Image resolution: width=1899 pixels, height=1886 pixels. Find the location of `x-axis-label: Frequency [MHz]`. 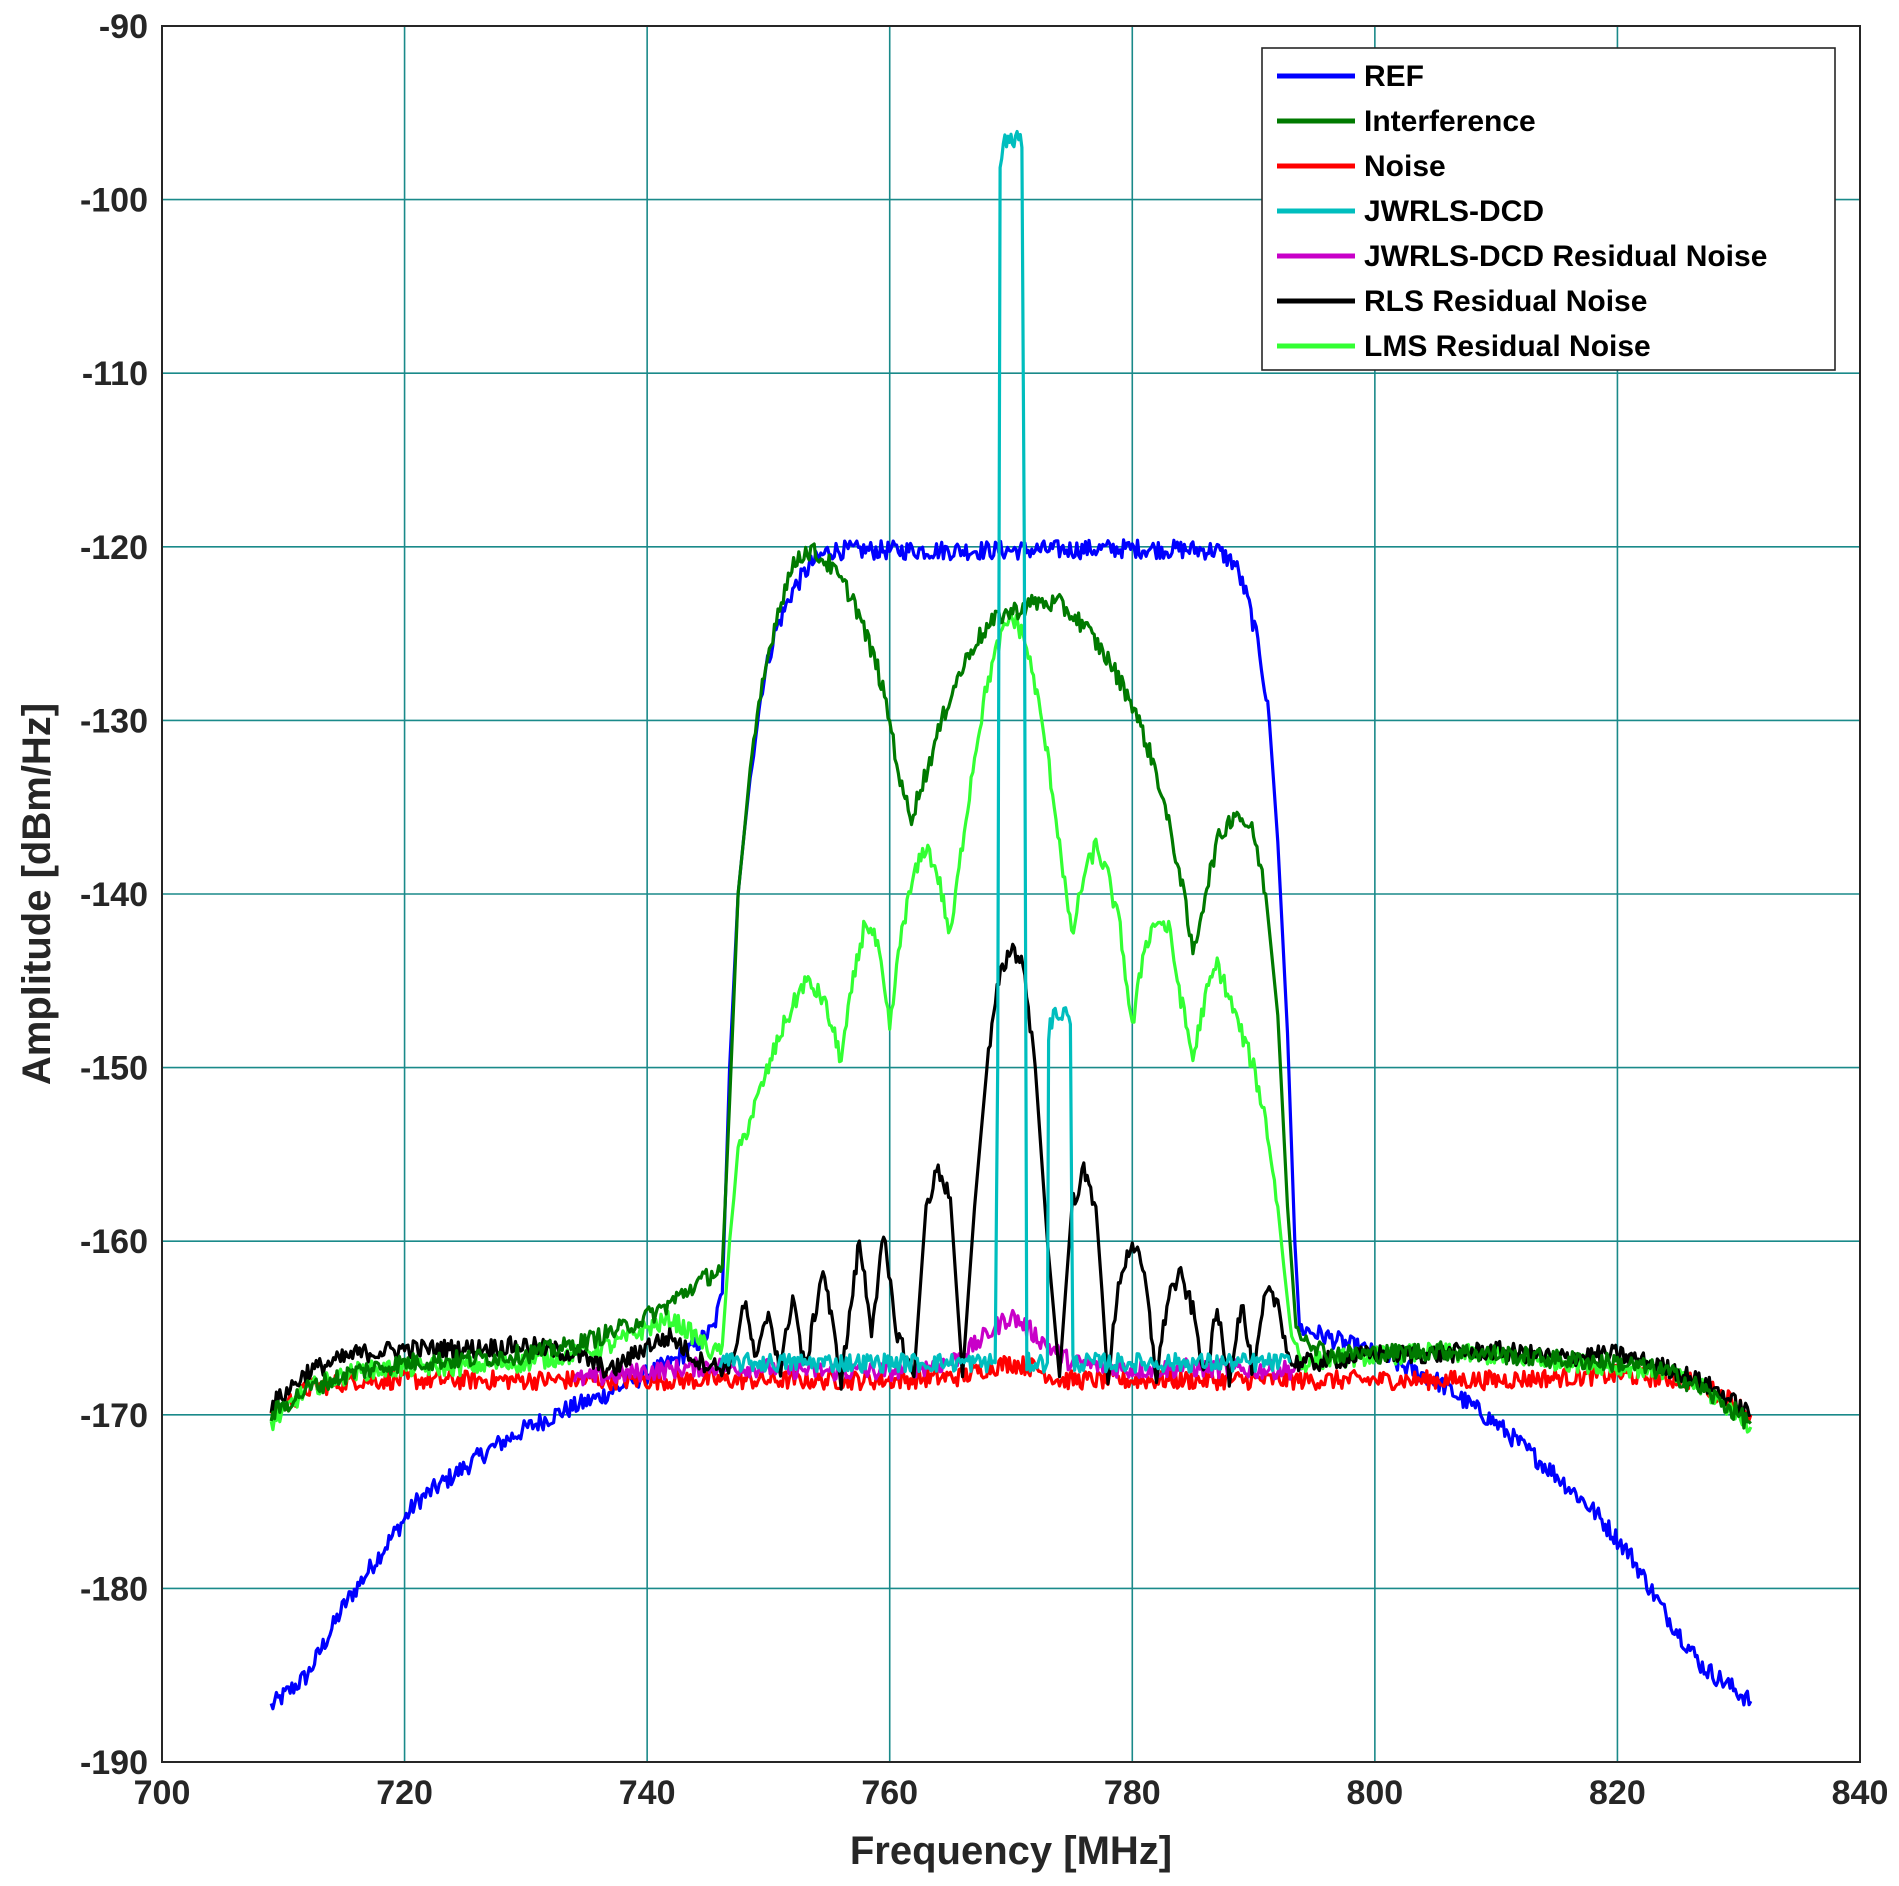

x-axis-label: Frequency [MHz] is located at coordinates (1011, 1851).